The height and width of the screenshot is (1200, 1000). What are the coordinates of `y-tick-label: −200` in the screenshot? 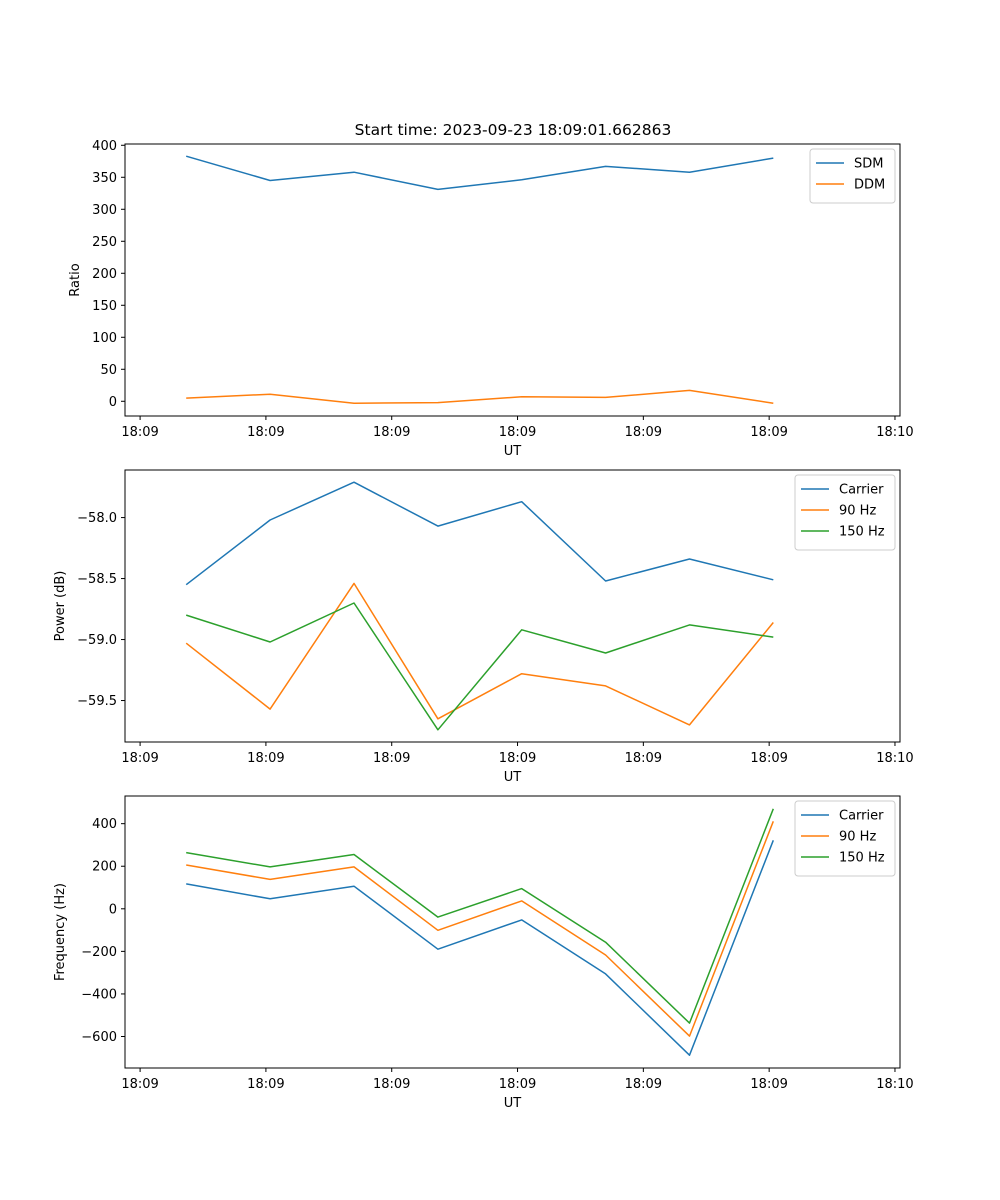 It's located at (99, 952).